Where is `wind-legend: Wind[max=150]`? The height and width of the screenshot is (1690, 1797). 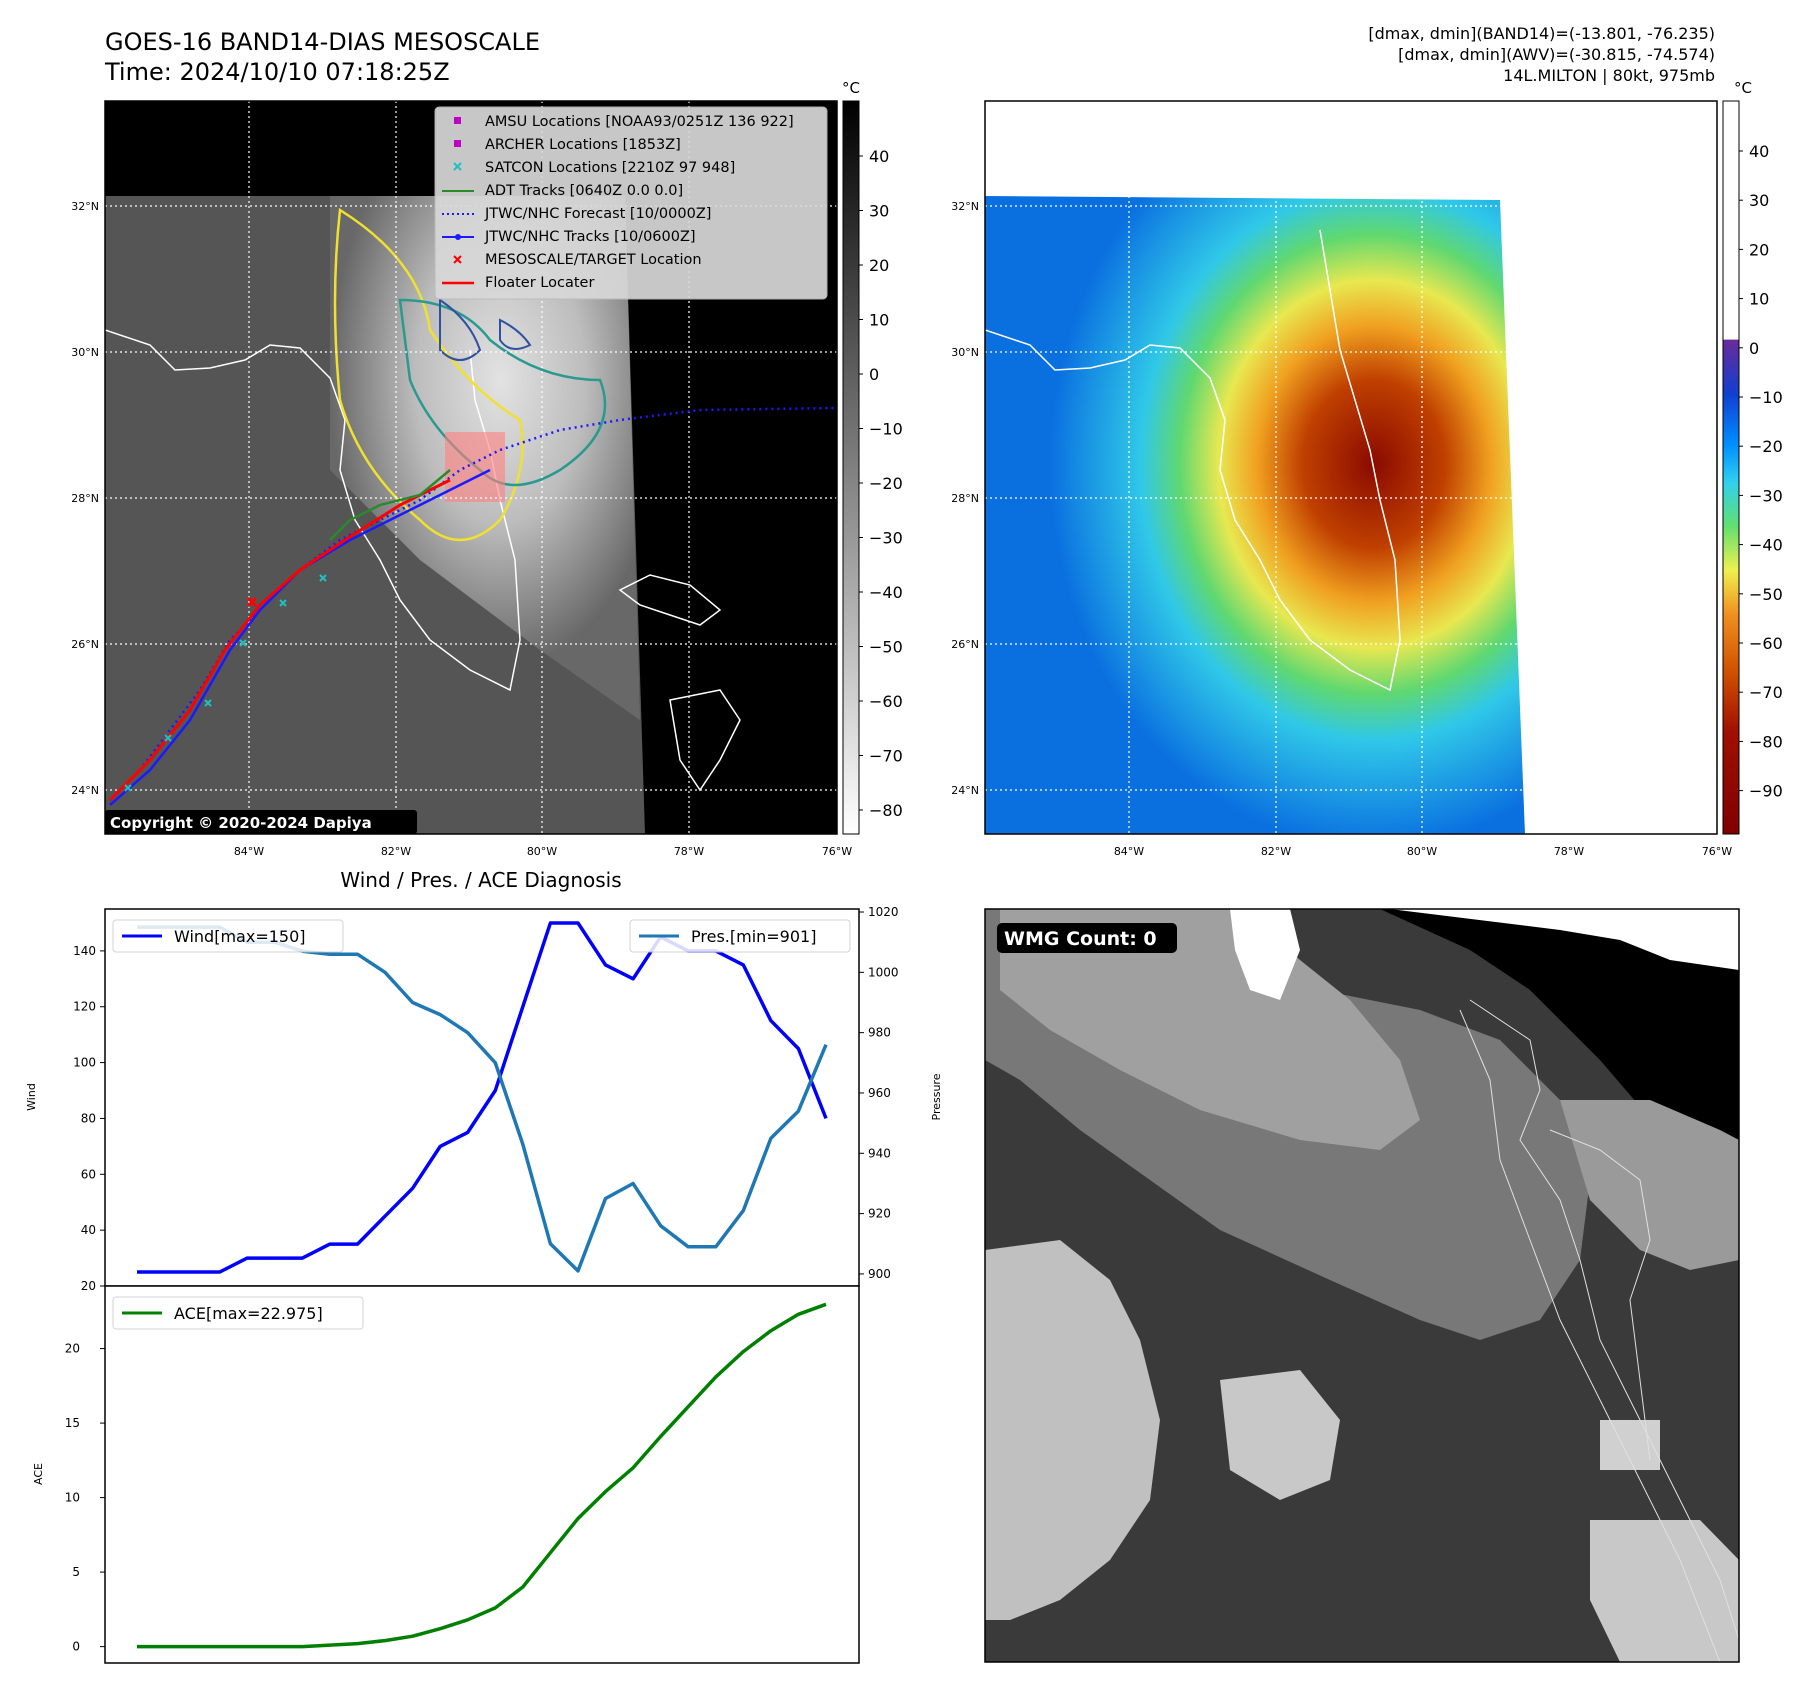 wind-legend: Wind[max=150] is located at coordinates (228, 936).